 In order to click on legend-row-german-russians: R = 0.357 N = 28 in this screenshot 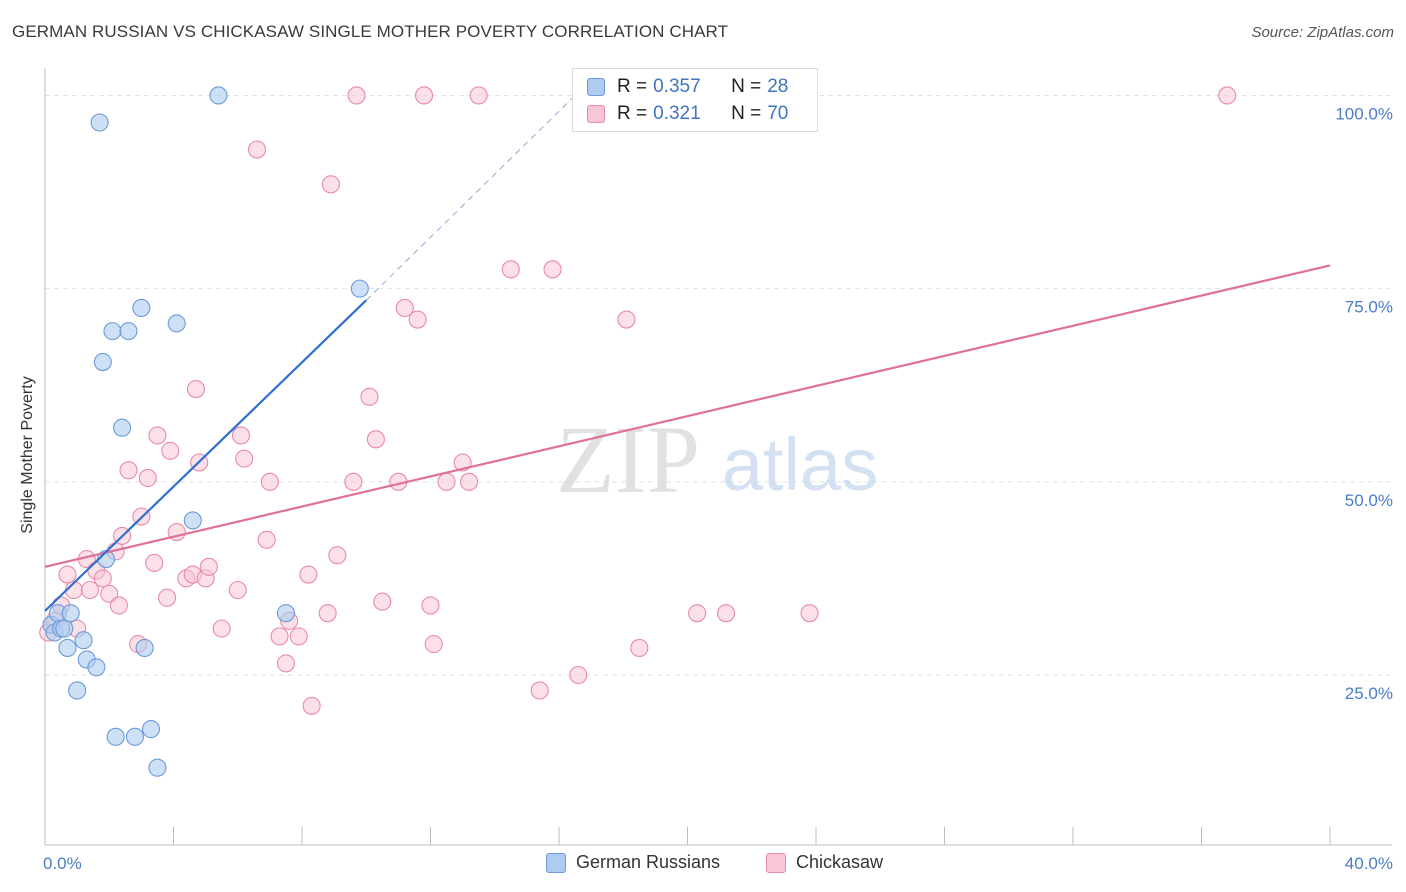, I will do `click(687, 87)`.